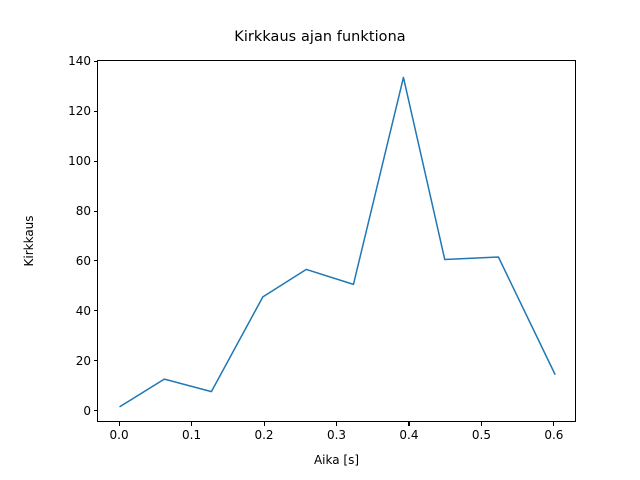 The width and height of the screenshot is (640, 480). I want to click on y-tick-label: 80, so click(83, 211).